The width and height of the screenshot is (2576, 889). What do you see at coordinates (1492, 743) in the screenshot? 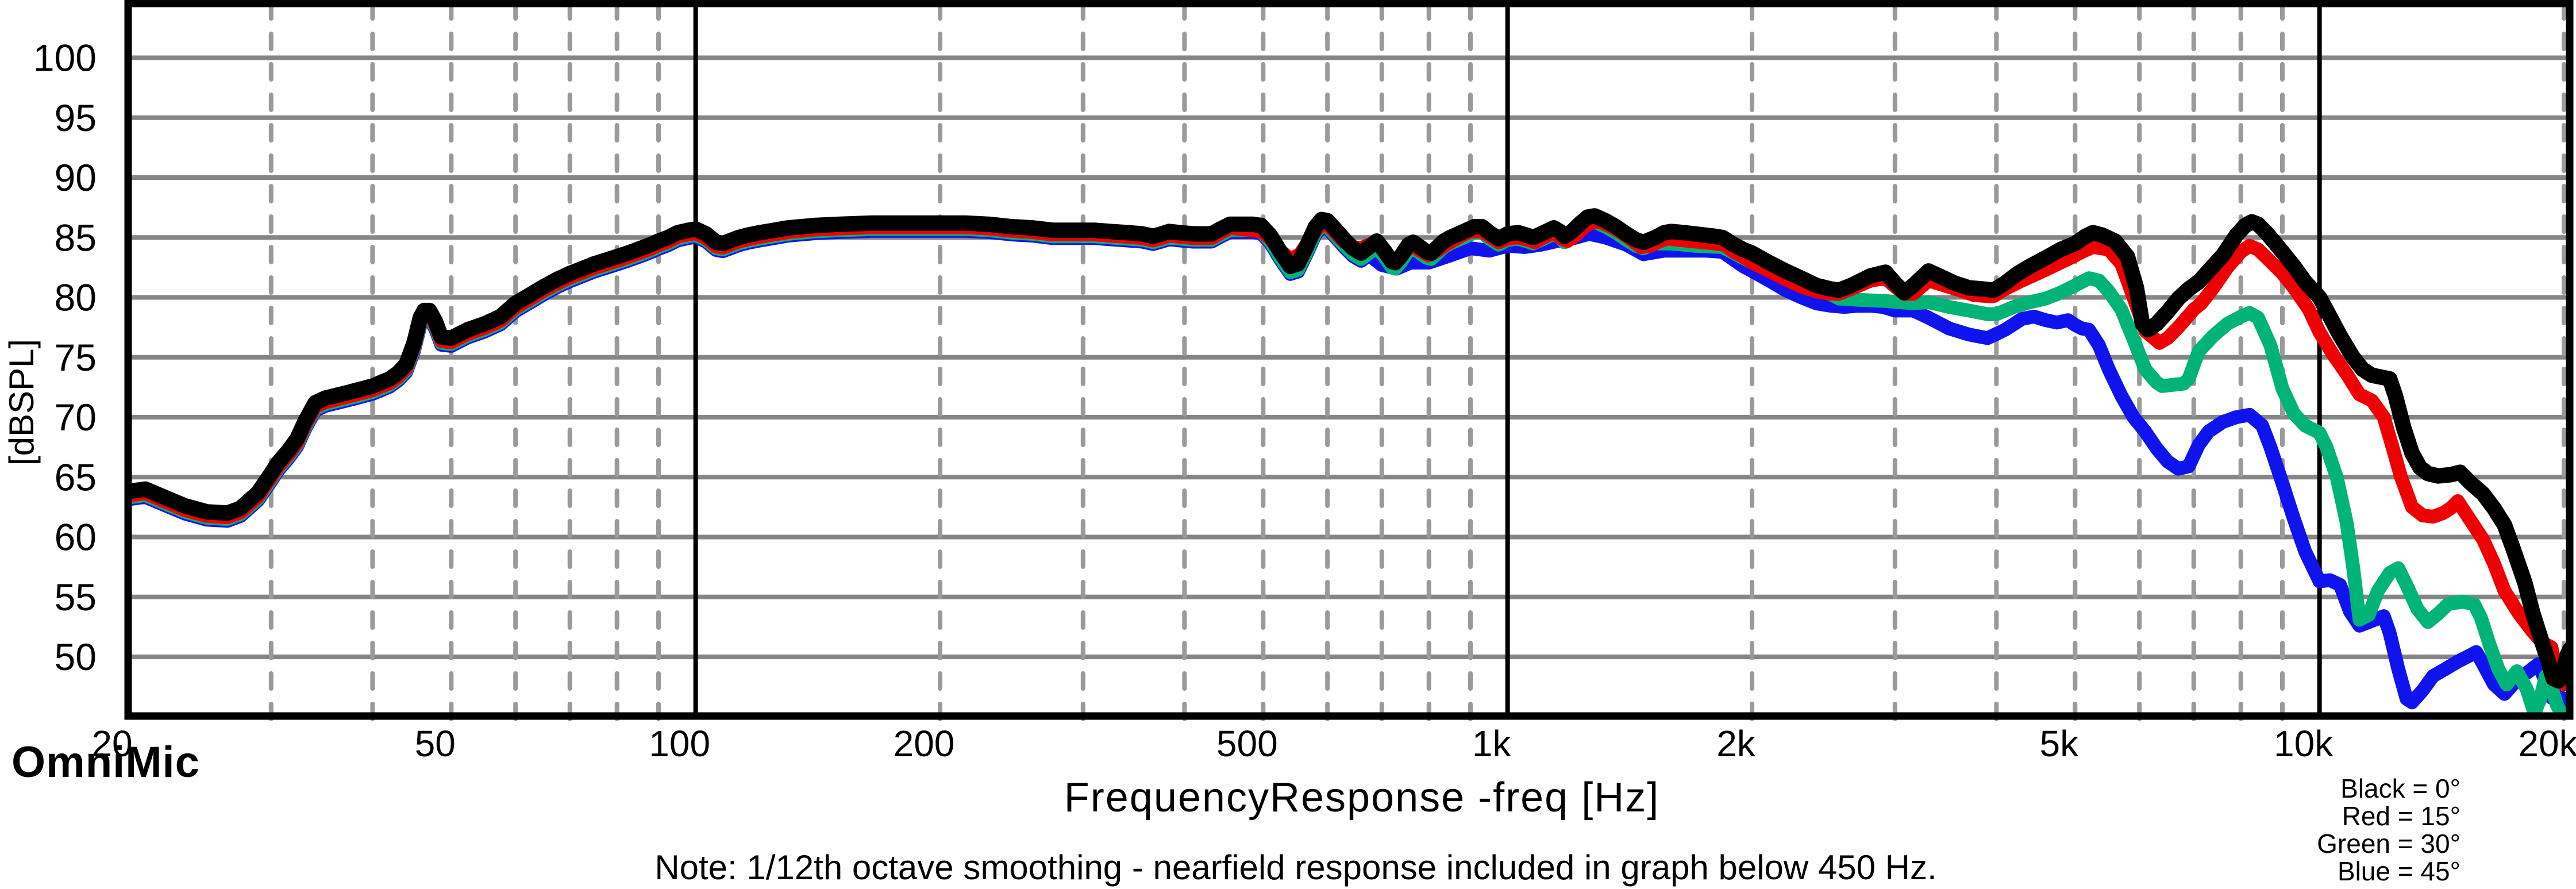
I see `x-tick-label-1k: 1k` at bounding box center [1492, 743].